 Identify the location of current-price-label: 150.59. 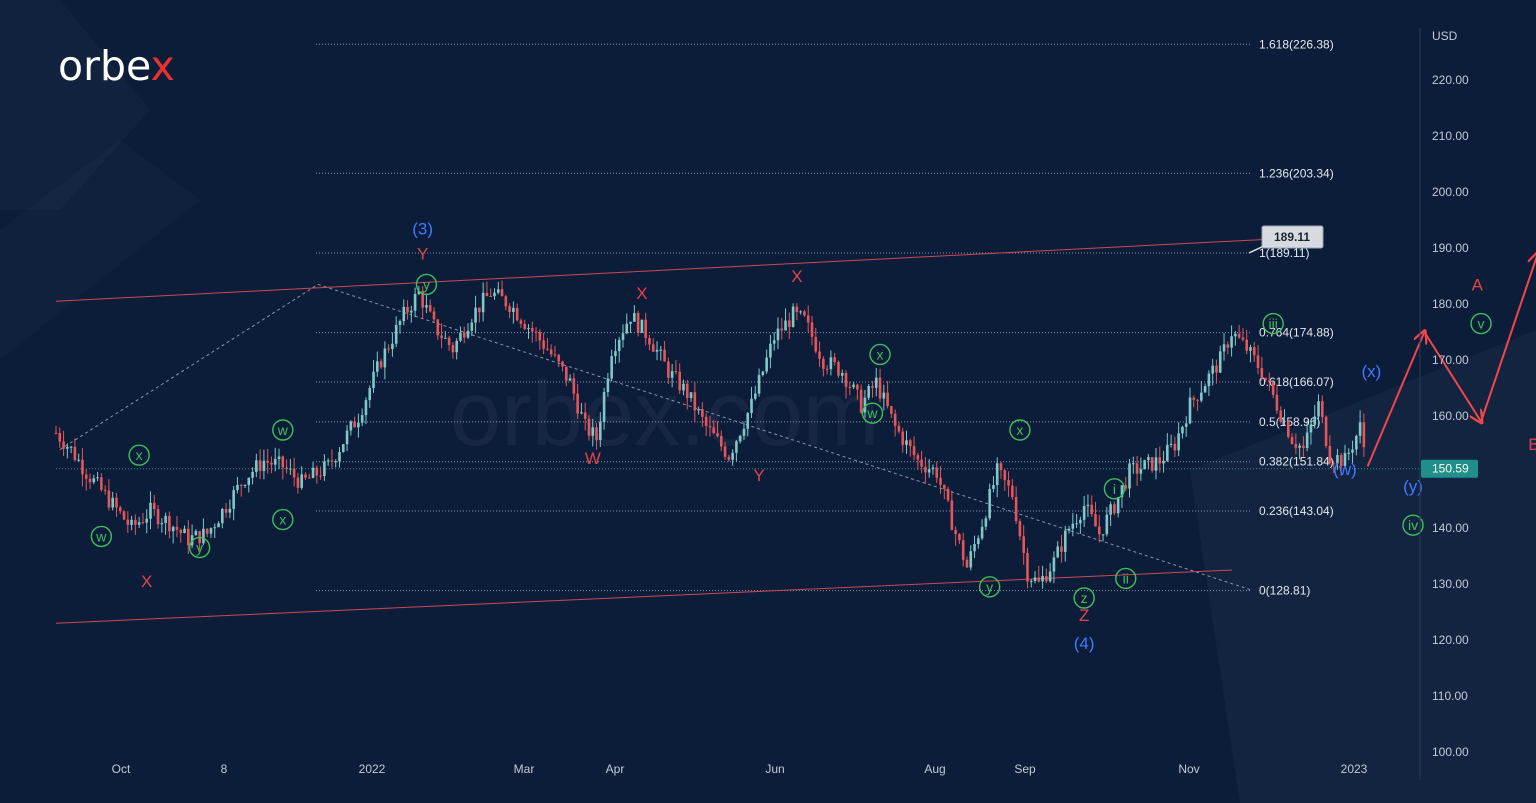
(1450, 469).